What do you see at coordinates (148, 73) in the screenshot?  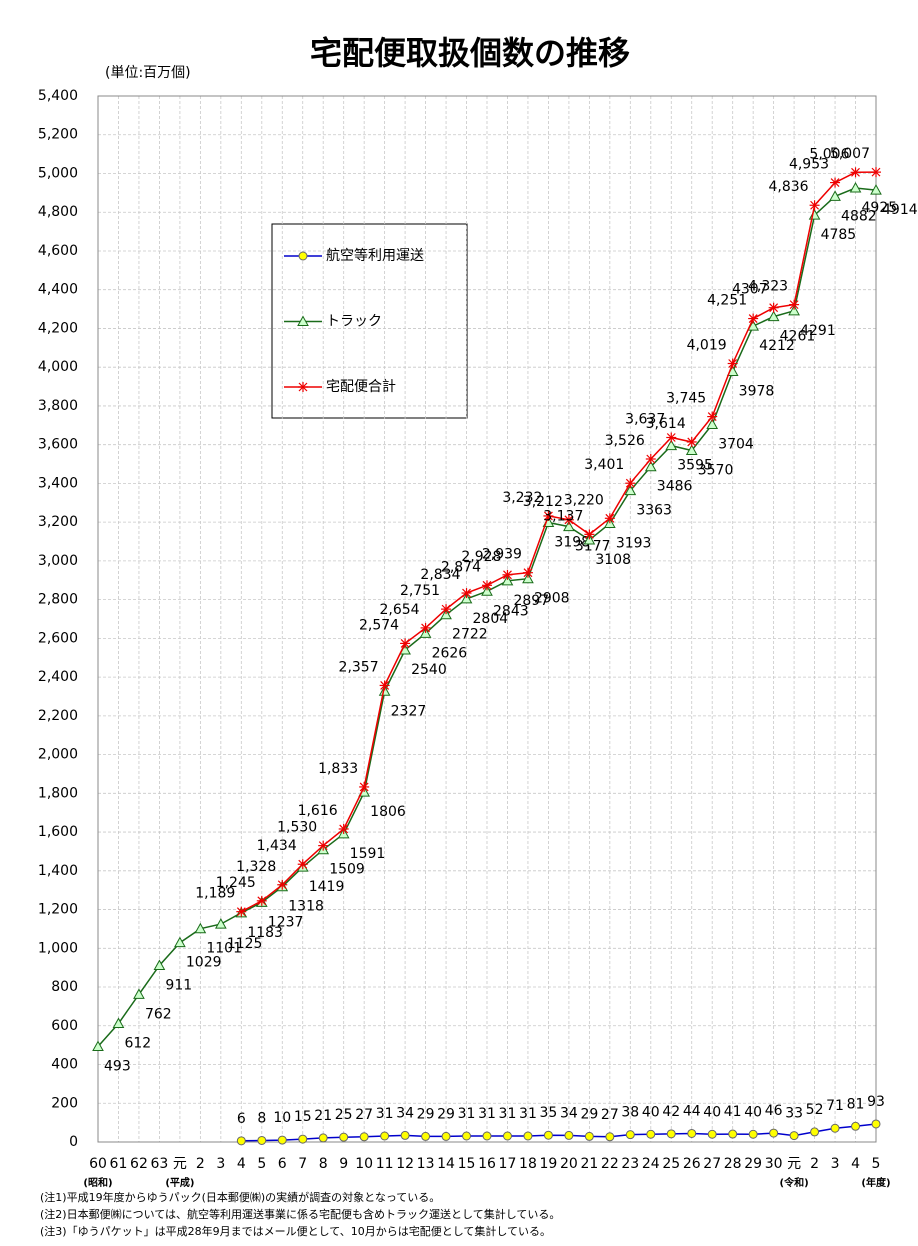 I see `unit-label: (単位:百万個)` at bounding box center [148, 73].